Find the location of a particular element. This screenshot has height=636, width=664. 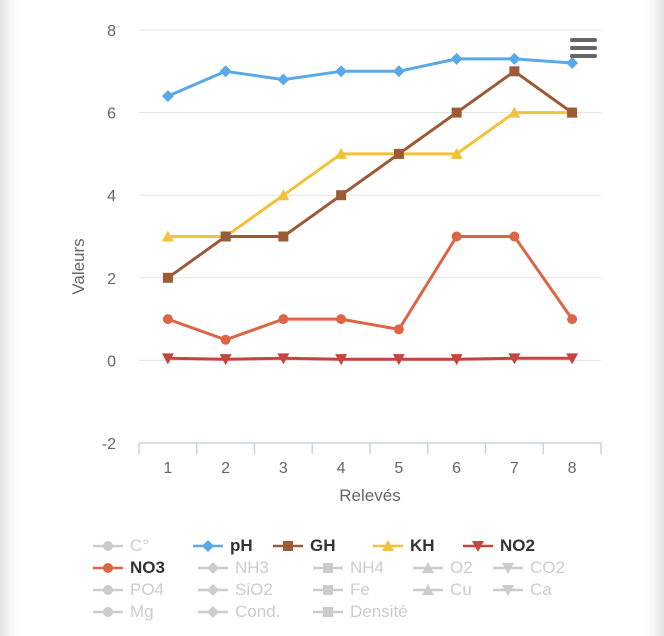

legend-item-ca: Ca is located at coordinates (522, 590).